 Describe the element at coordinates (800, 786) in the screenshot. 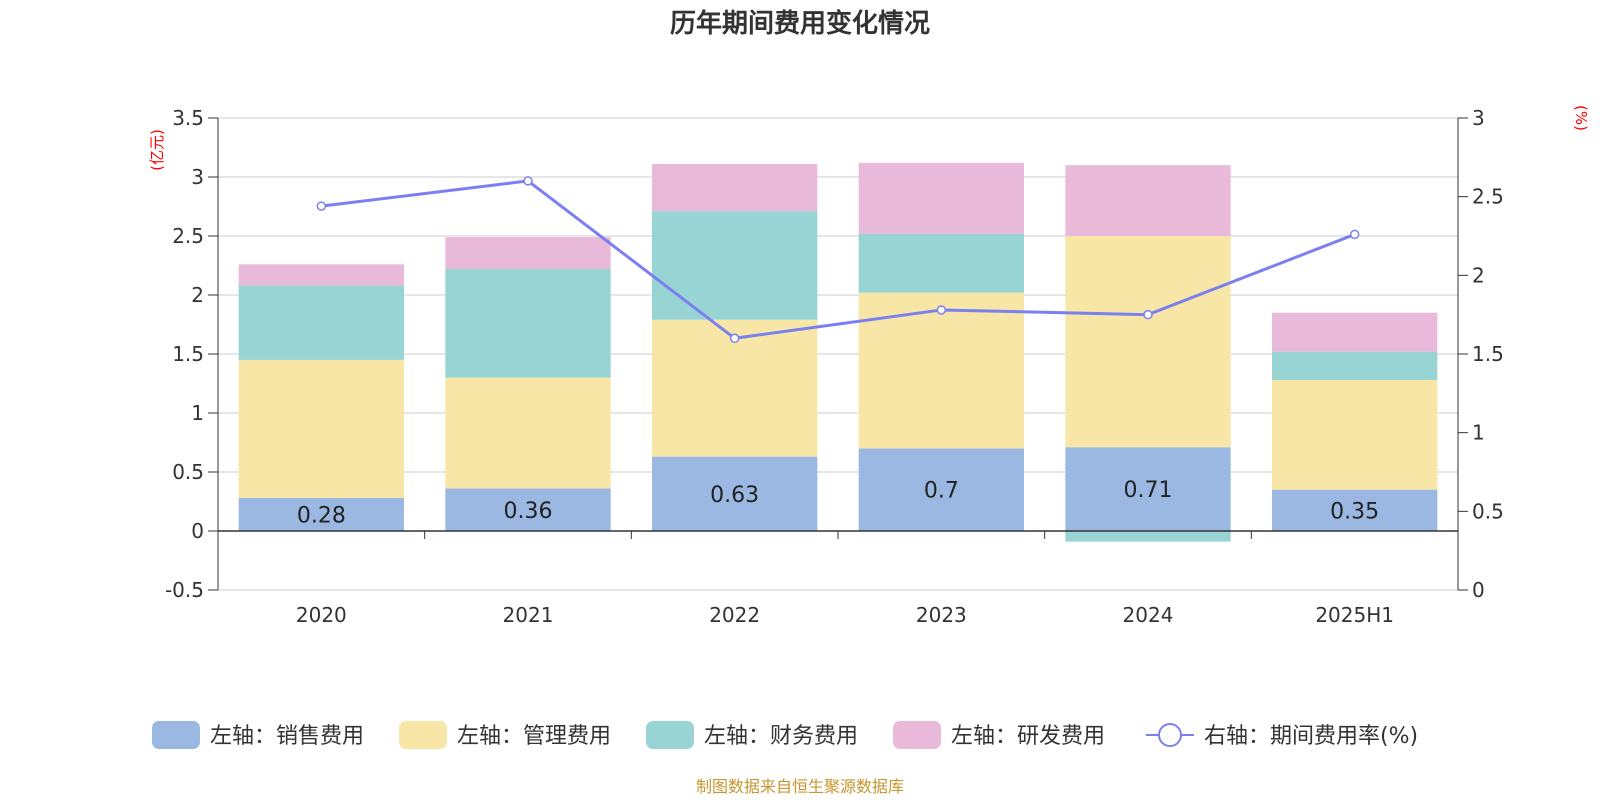

I see `source-note: 制图数据来自恒生聚源数据库` at that location.